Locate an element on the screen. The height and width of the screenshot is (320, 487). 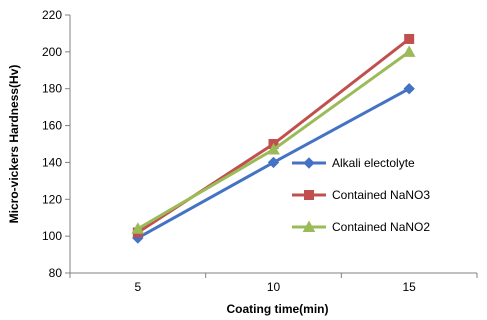
y-tick-label: 180 is located at coordinates (52, 89).